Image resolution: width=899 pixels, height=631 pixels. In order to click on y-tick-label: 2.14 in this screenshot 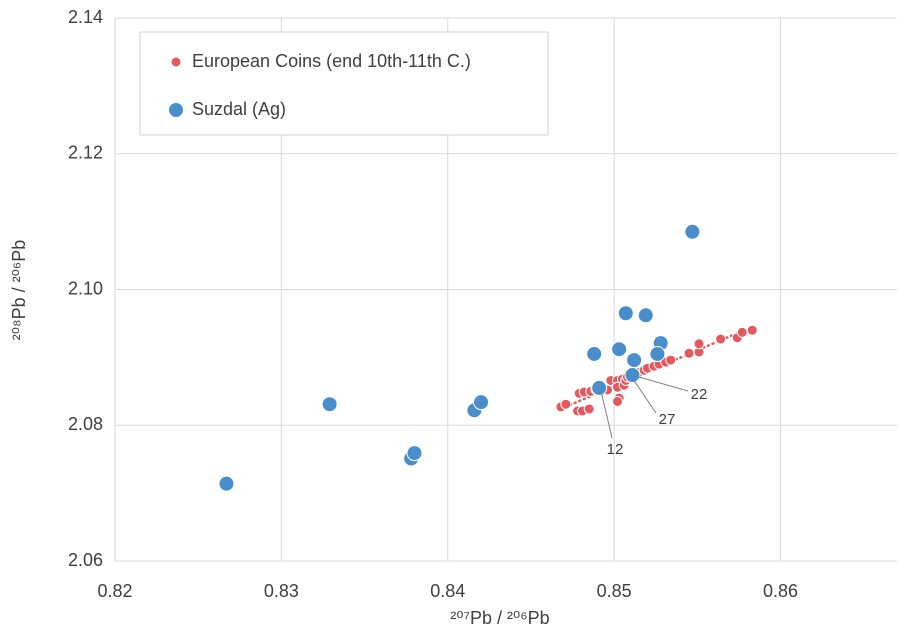, I will do `click(85, 17)`.